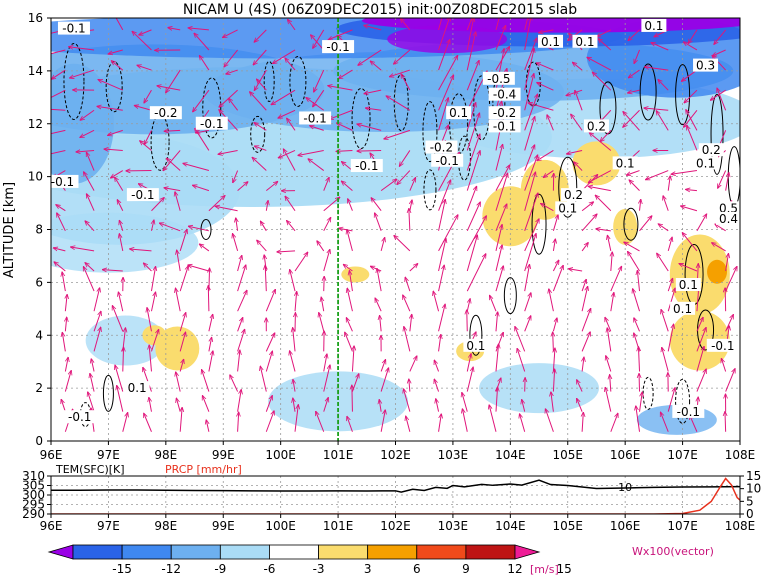 This screenshot has height=575, width=767. Describe the element at coordinates (319, 568) in the screenshot. I see `colorbar-tick-label: -3` at that location.